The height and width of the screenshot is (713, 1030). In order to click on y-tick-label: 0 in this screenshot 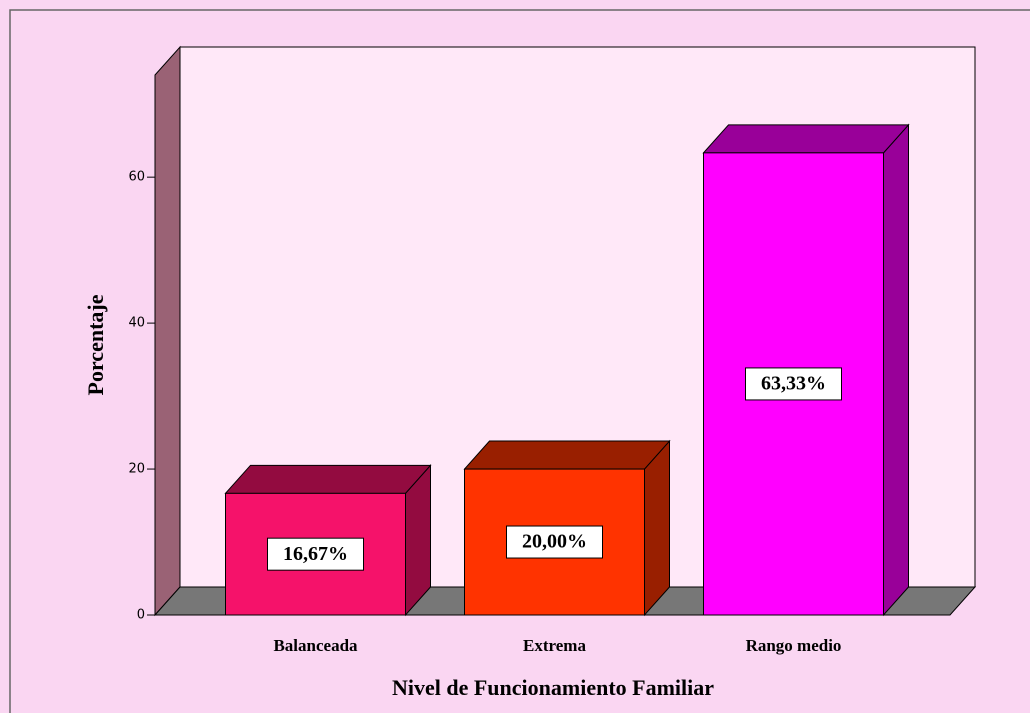, I will do `click(141, 615)`.